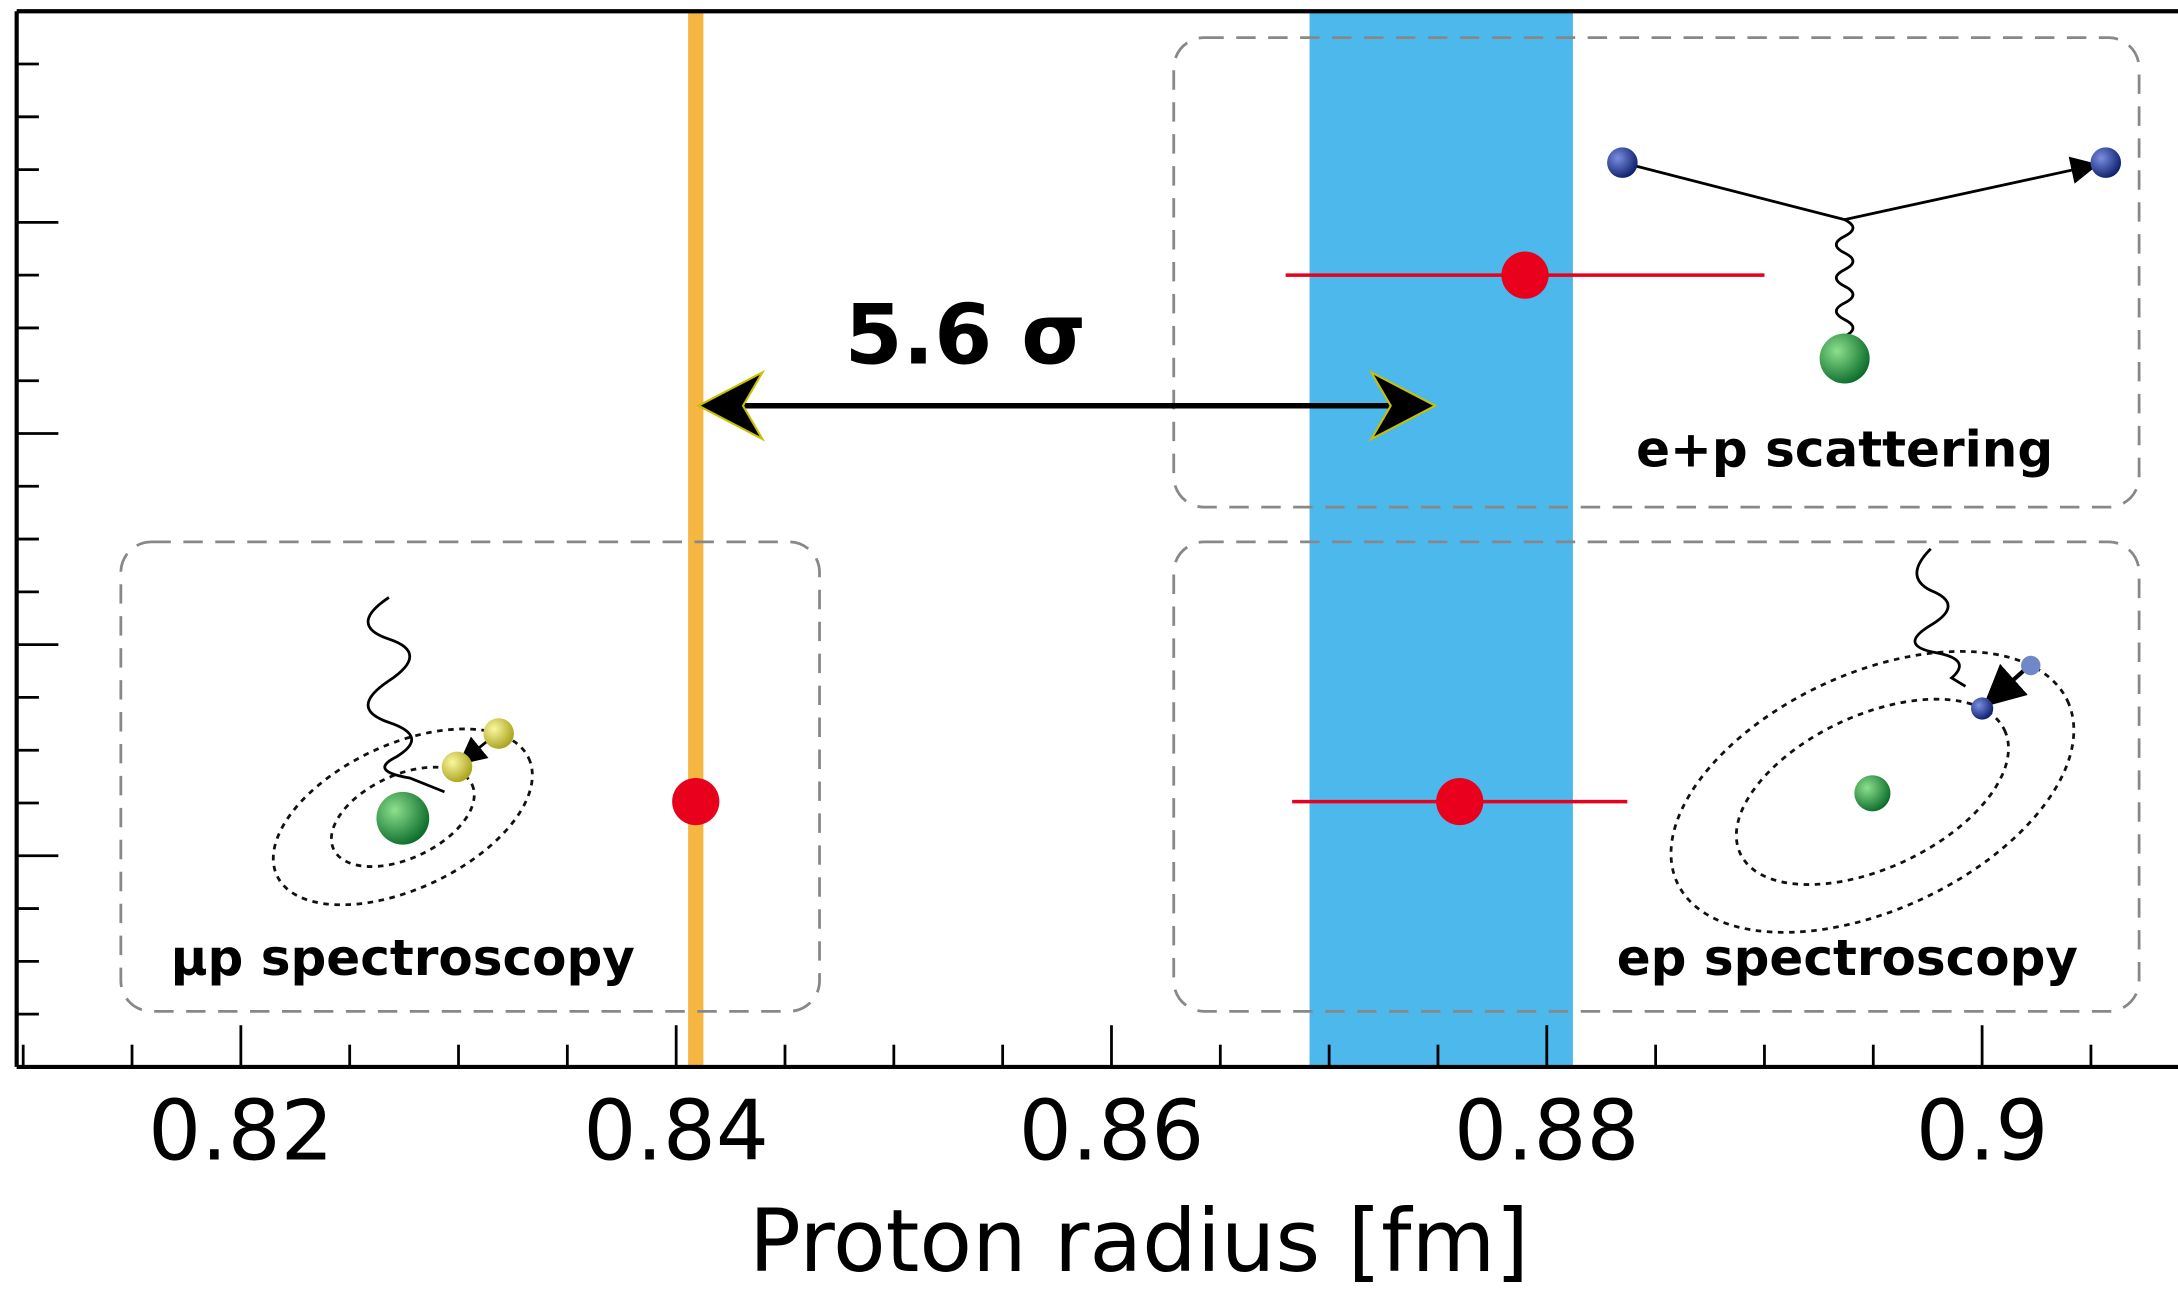 Image resolution: width=2178 pixels, height=1299 pixels. What do you see at coordinates (1139, 1242) in the screenshot?
I see `x-axis-label: Proton radius [fm]` at bounding box center [1139, 1242].